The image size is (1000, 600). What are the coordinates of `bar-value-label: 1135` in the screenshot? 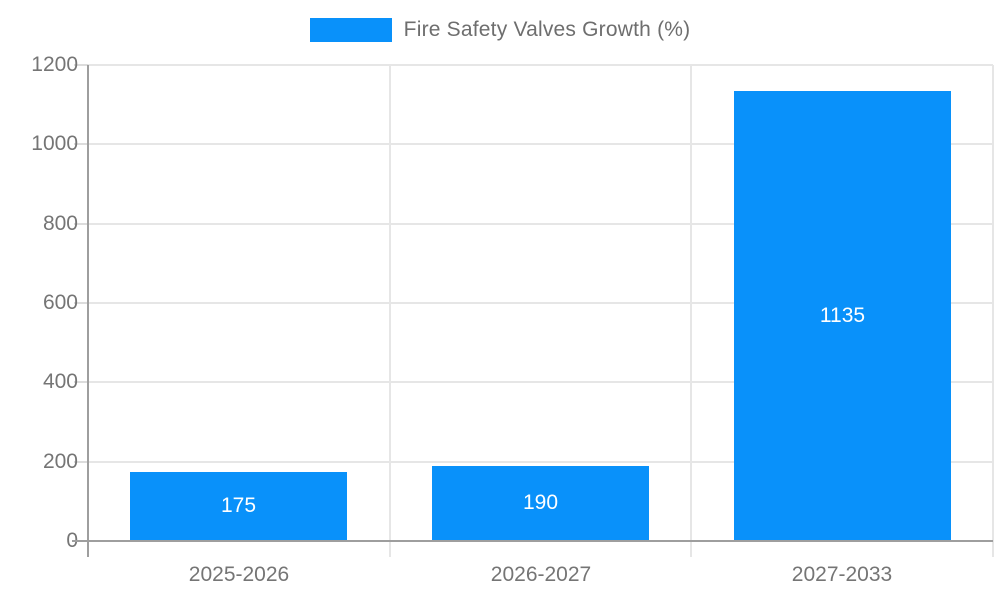 It's located at (842, 315).